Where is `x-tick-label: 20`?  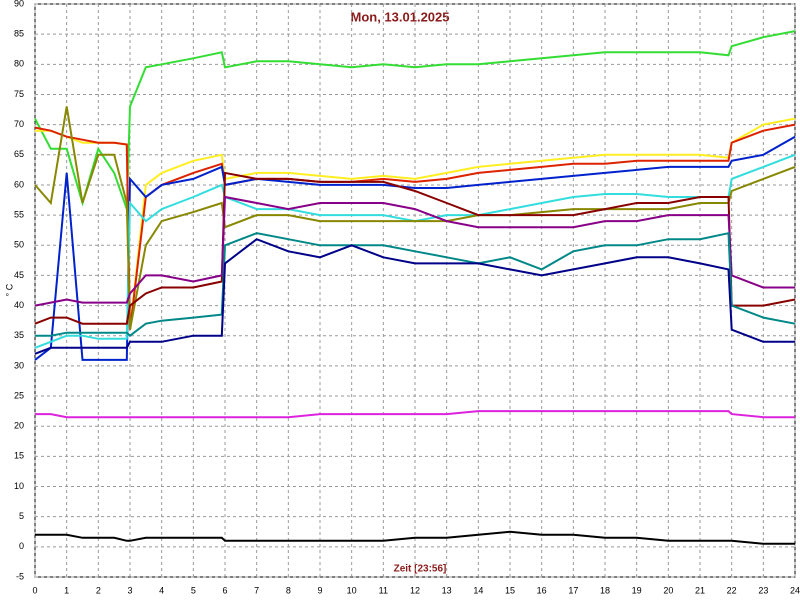
x-tick-label: 20 is located at coordinates (668, 590).